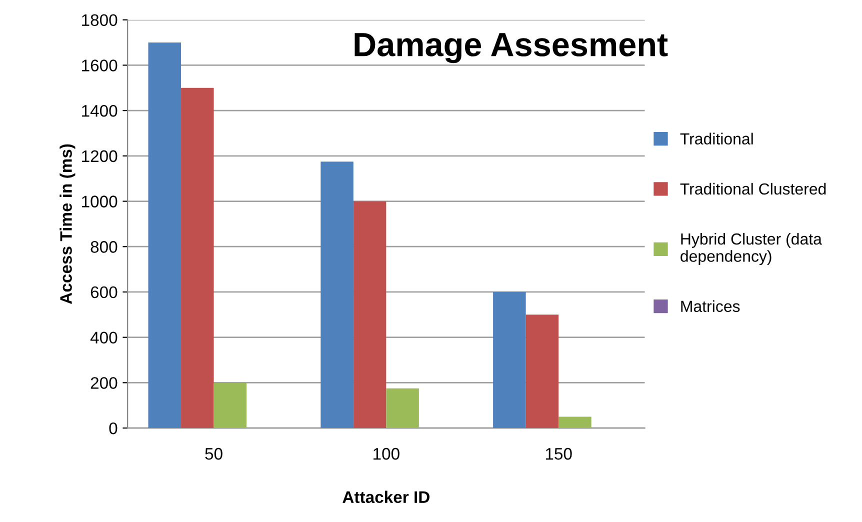 This screenshot has width=862, height=522. Describe the element at coordinates (100, 20) in the screenshot. I see `y-tick-label: 1800` at that location.